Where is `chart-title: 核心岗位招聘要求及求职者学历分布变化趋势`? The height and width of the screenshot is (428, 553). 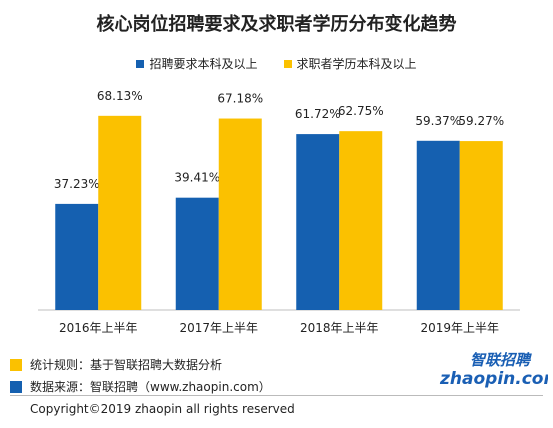 chart-title: 核心岗位招聘要求及求职者学历分布变化趋势 is located at coordinates (276, 24).